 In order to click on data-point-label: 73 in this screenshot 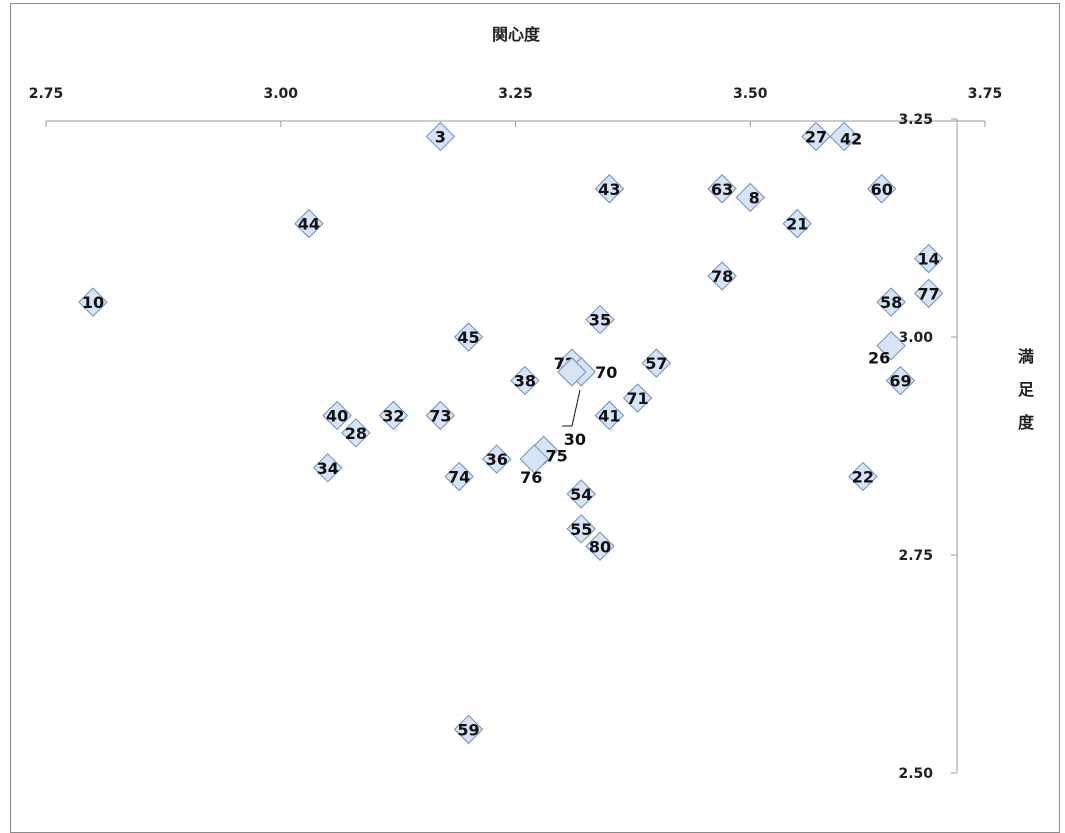, I will do `click(440, 415)`.